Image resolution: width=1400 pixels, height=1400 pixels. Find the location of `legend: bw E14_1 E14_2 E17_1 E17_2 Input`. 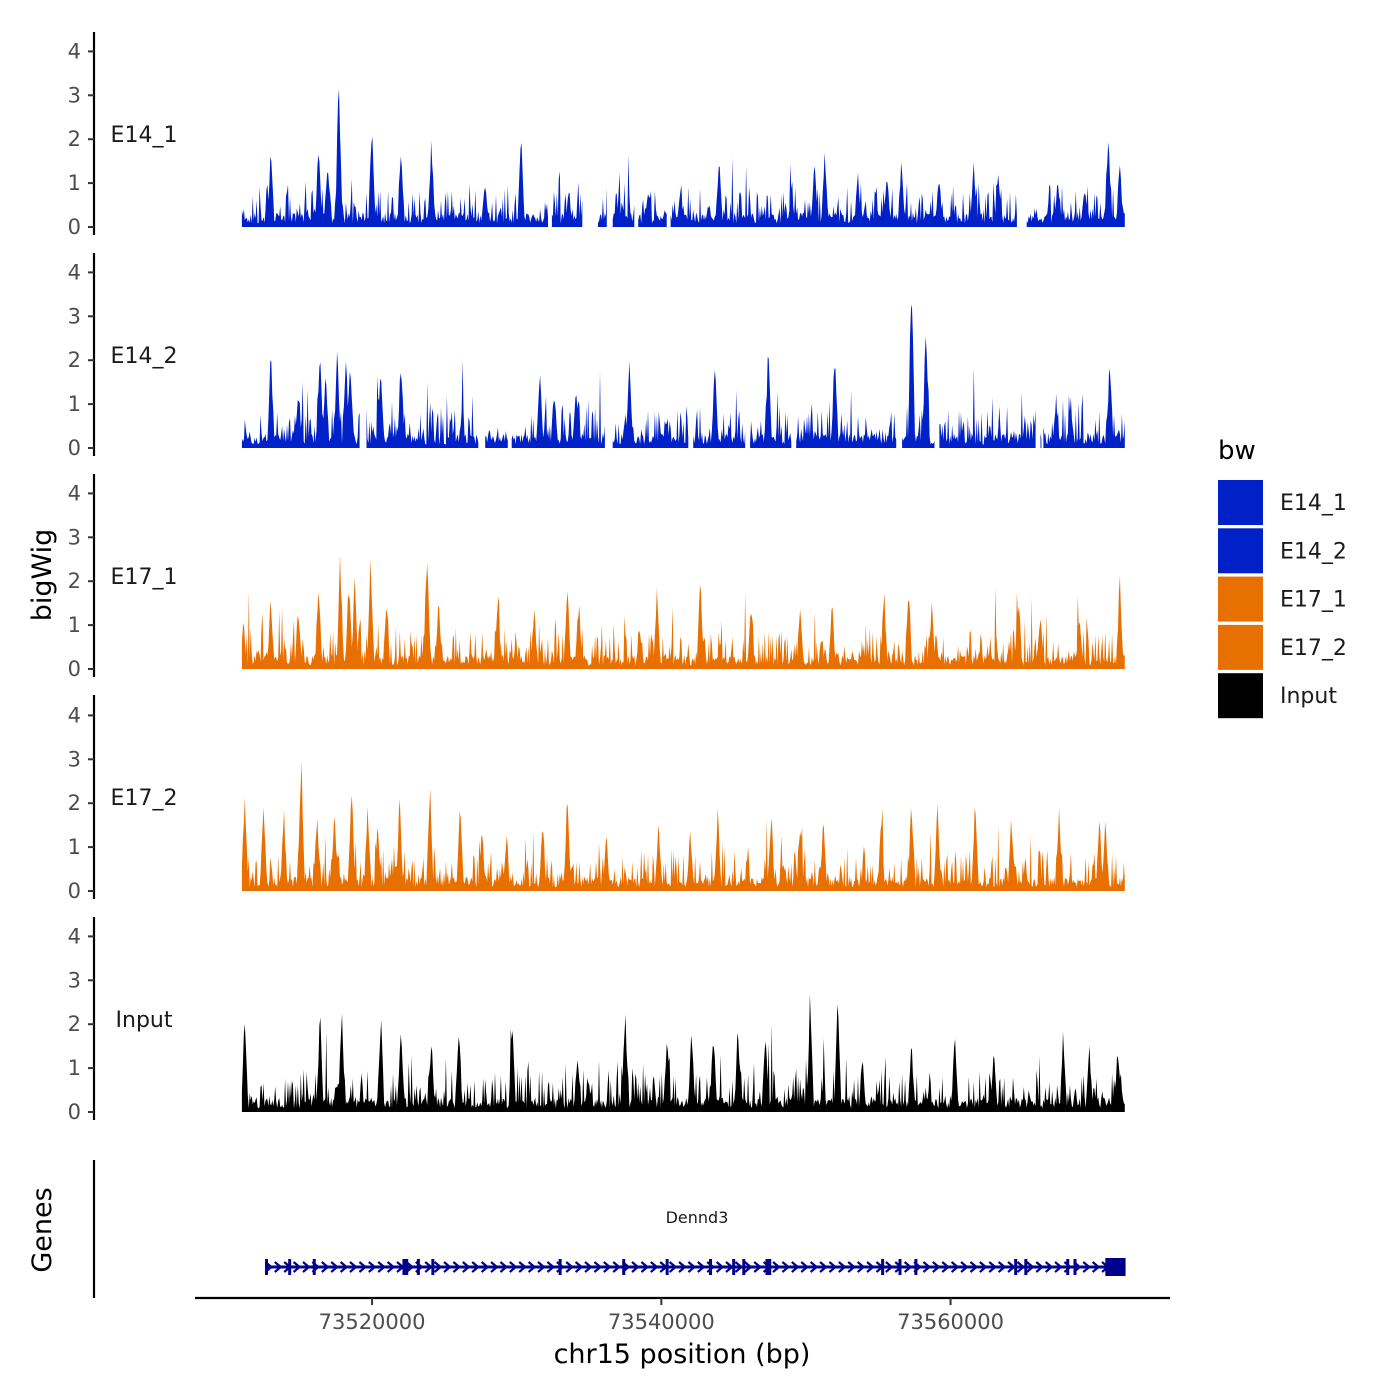

legend: bw E14_1 E14_2 E17_1 E17_2 Input is located at coordinates (1282, 577).